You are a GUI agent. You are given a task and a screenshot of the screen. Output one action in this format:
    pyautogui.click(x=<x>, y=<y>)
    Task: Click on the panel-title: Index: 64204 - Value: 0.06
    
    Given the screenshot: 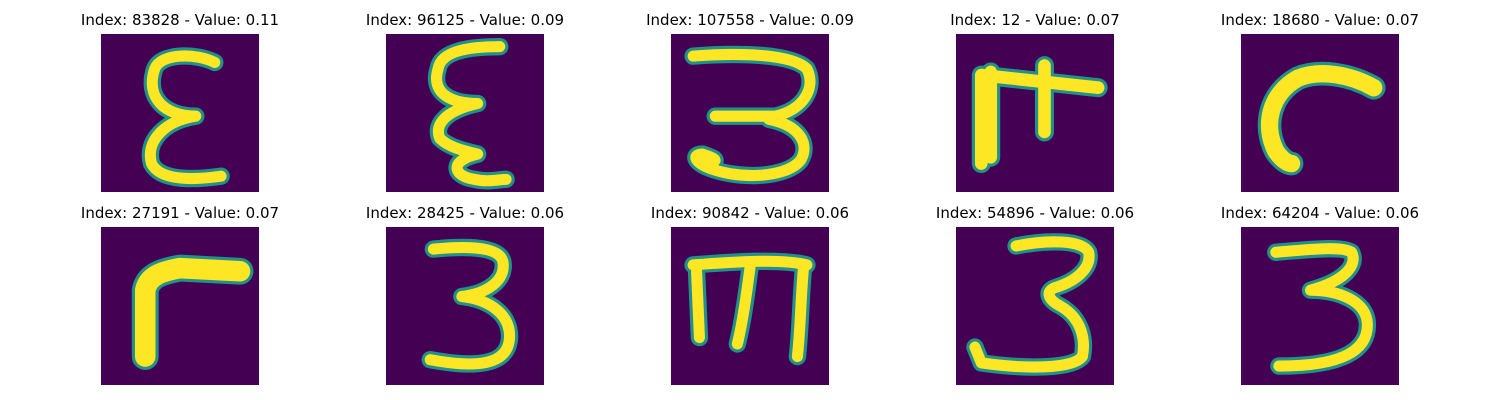 What is the action you would take?
    pyautogui.click(x=1320, y=213)
    